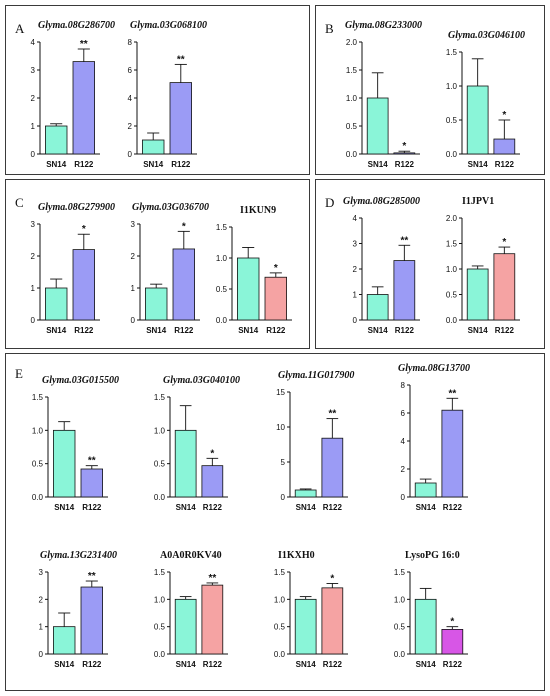  Describe the element at coordinates (168, 25) in the screenshot. I see `chart-title: Glyma.03G068100` at that location.